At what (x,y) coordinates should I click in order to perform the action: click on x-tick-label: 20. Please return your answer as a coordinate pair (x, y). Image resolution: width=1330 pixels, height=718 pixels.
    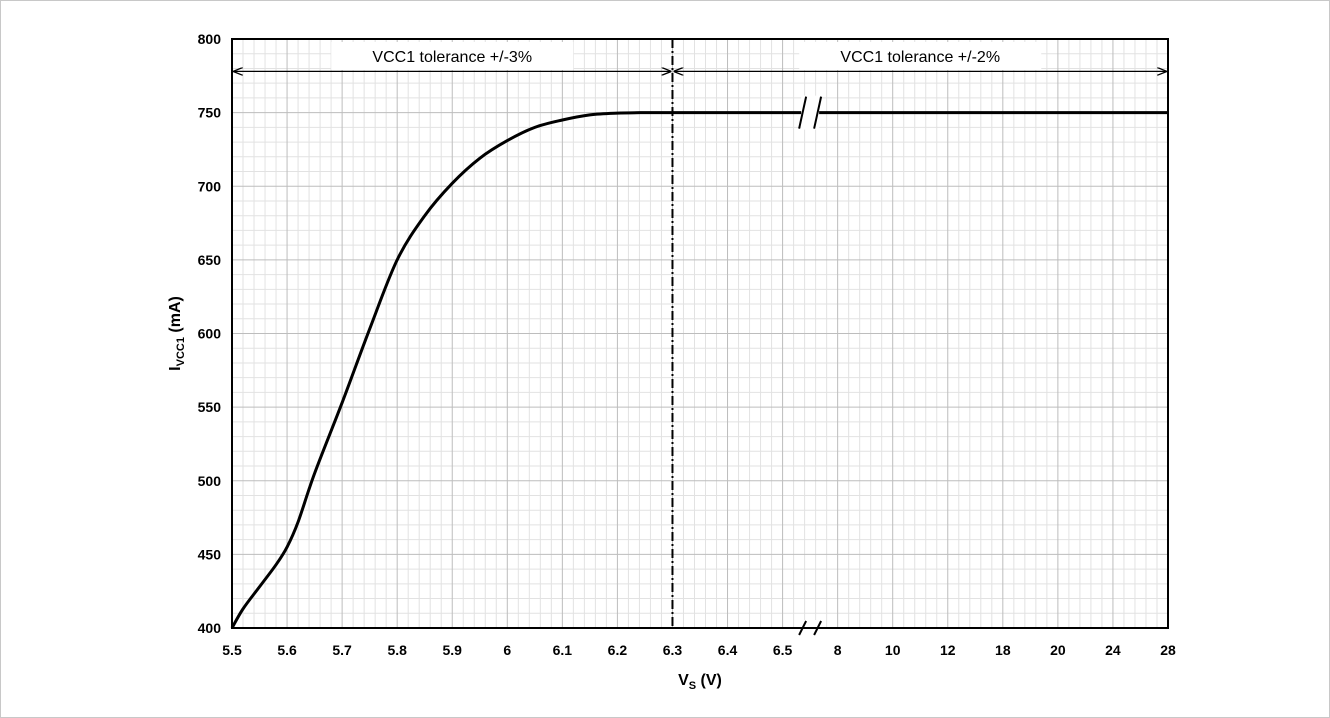
    Looking at the image, I should click on (1058, 650).